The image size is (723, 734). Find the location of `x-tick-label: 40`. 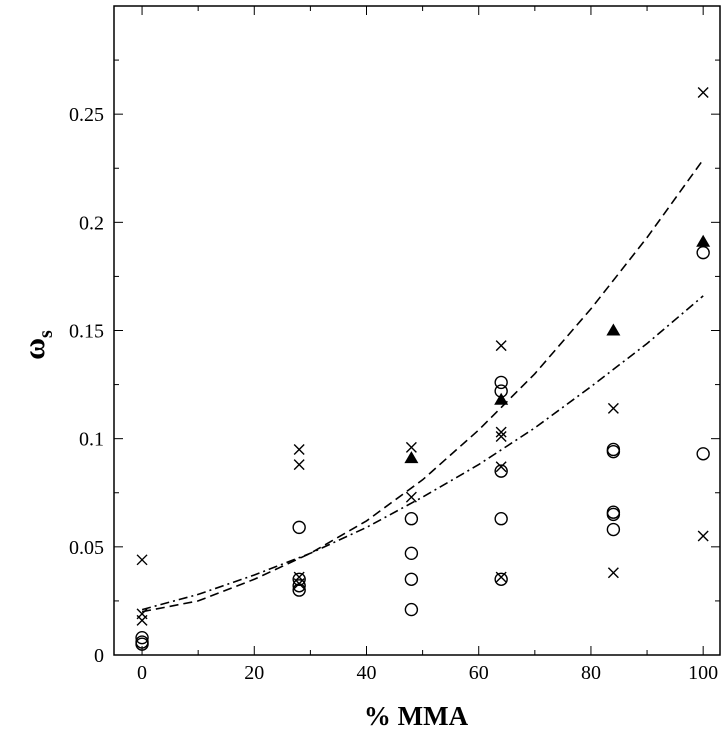

x-tick-label: 40 is located at coordinates (367, 673).